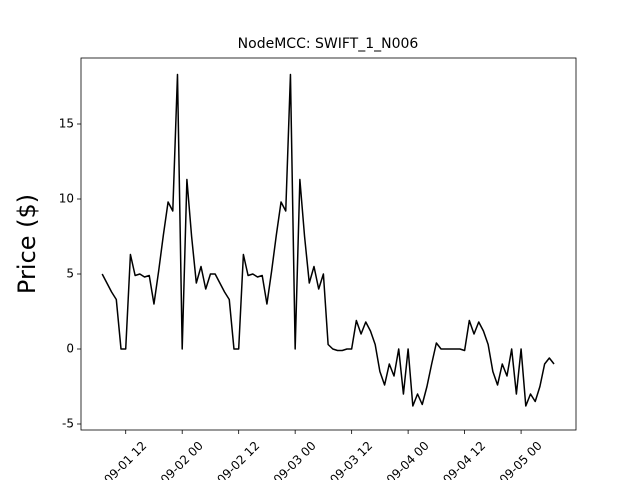 Image resolution: width=640 pixels, height=480 pixels. I want to click on y-axis-label: Price ($), so click(27, 244).